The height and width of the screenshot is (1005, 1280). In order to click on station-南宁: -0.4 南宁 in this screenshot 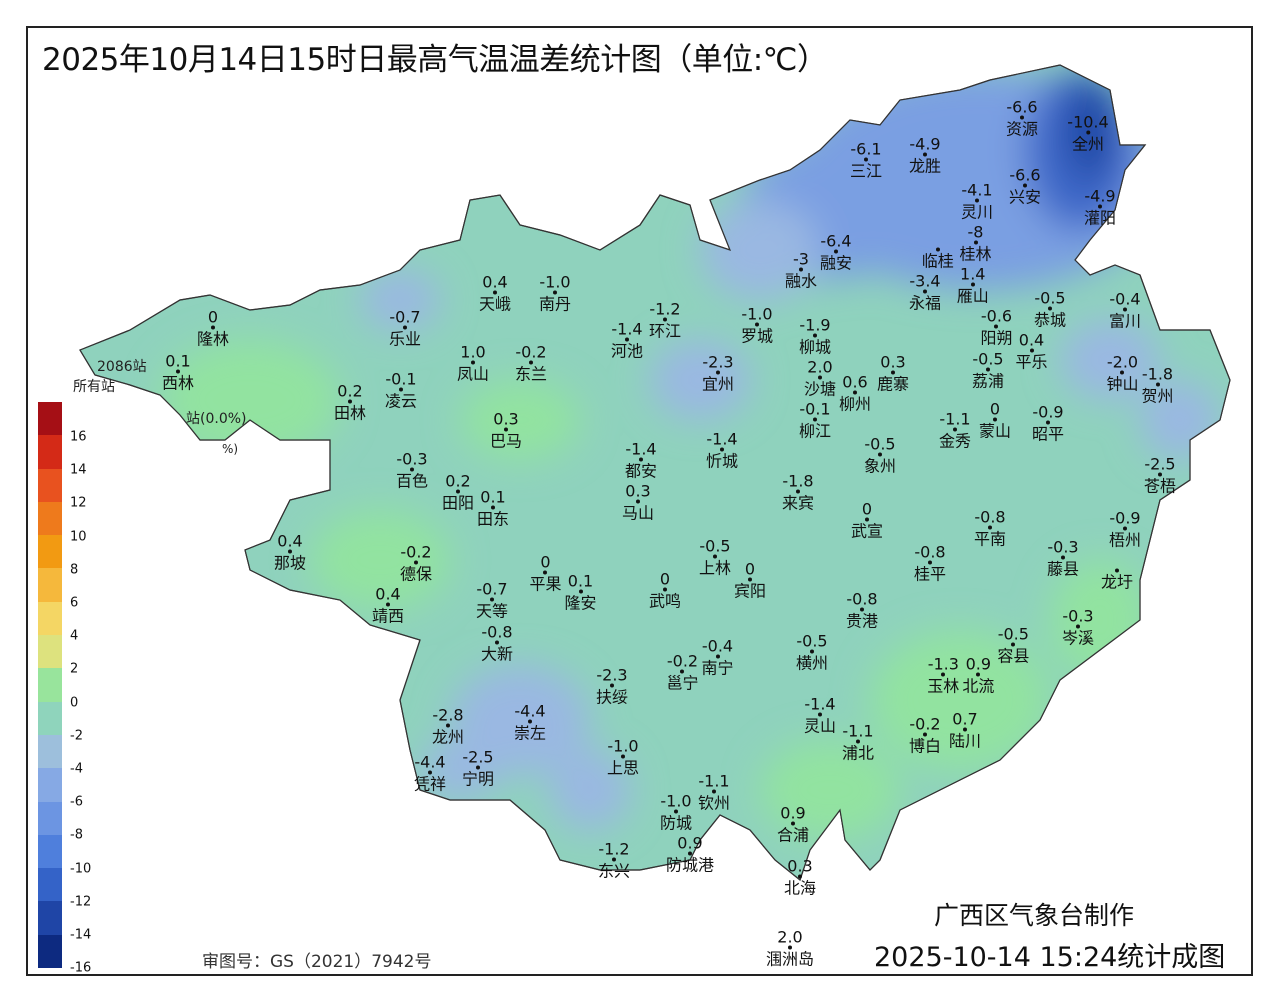, I will do `click(717, 657)`.